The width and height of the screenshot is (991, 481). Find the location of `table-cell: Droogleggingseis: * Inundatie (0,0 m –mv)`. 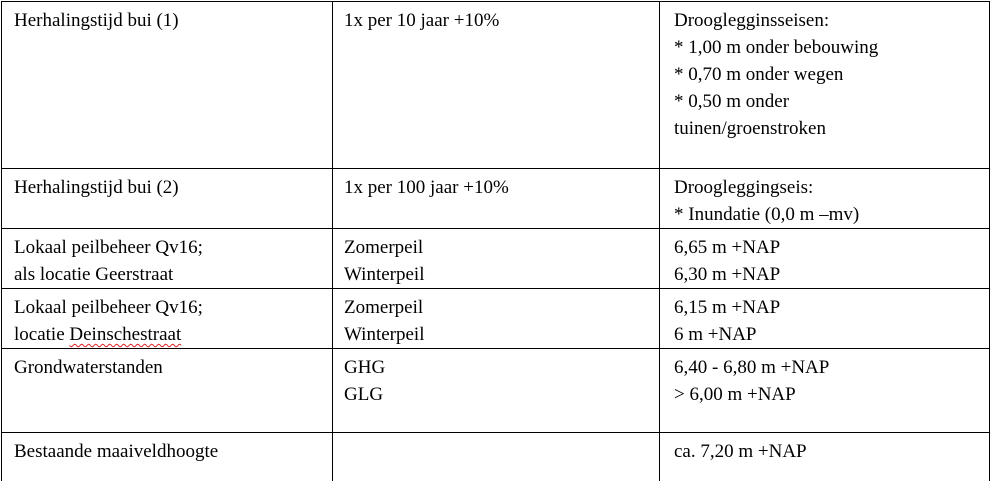

table-cell: Droogleggingseis: * Inundatie (0,0 m –mv) is located at coordinates (824, 198).